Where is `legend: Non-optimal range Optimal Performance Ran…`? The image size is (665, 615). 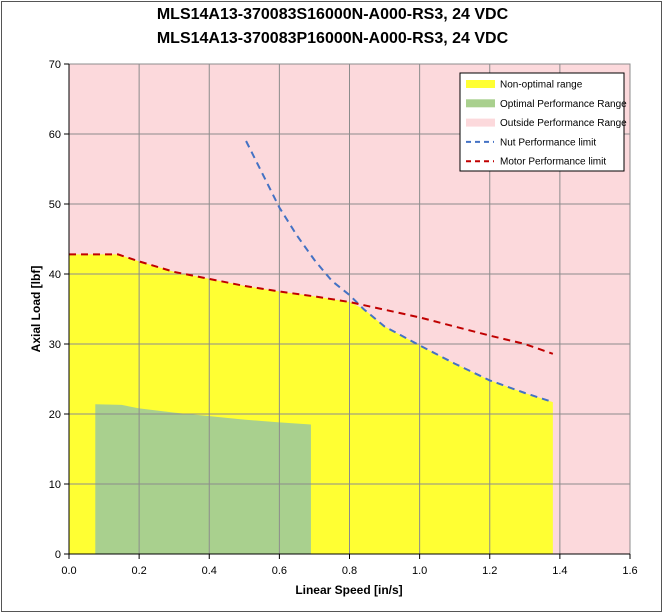 legend: Non-optimal range Optimal Performance Ran… is located at coordinates (543, 122).